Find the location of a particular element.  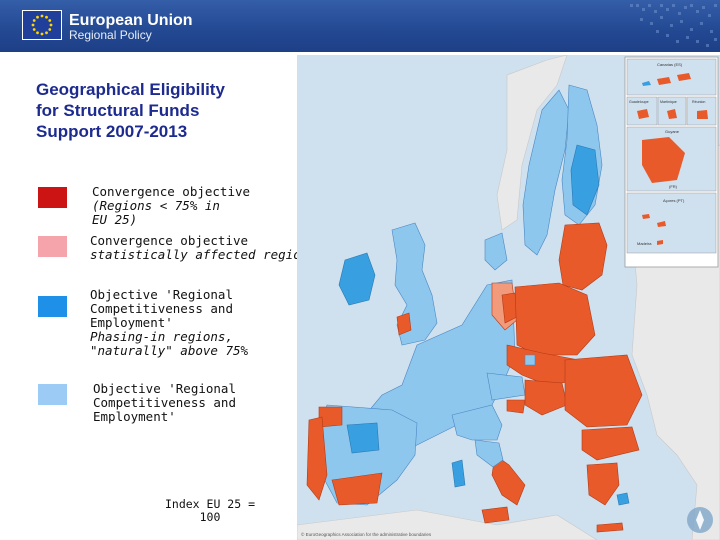

region-austria is located at coordinates (506, 386).